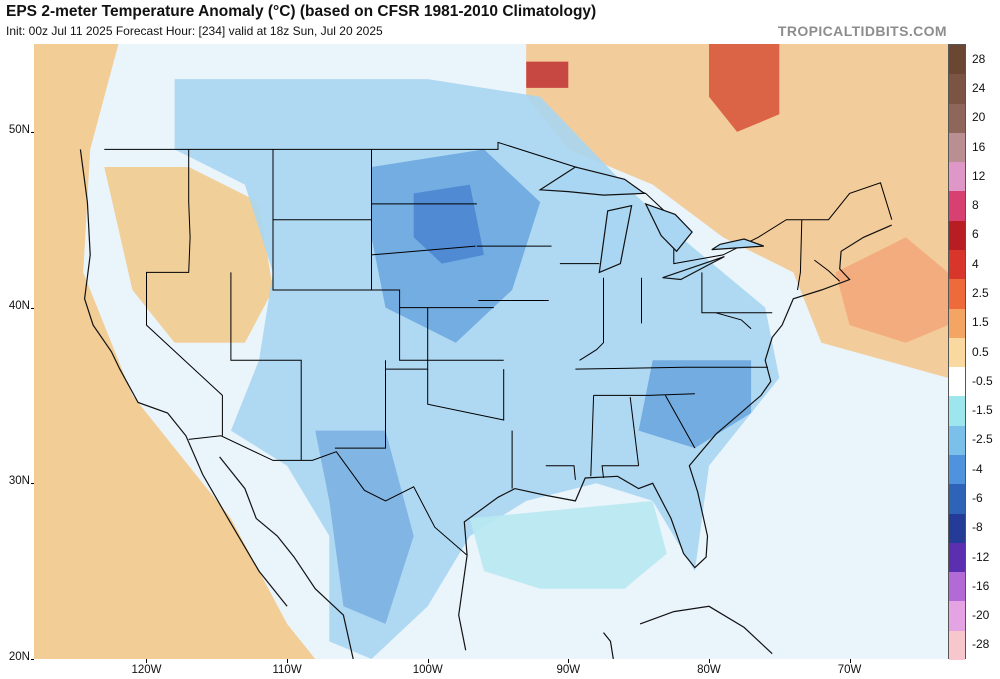  Describe the element at coordinates (980, 351) in the screenshot. I see `colorbar-label: 0.5` at that location.